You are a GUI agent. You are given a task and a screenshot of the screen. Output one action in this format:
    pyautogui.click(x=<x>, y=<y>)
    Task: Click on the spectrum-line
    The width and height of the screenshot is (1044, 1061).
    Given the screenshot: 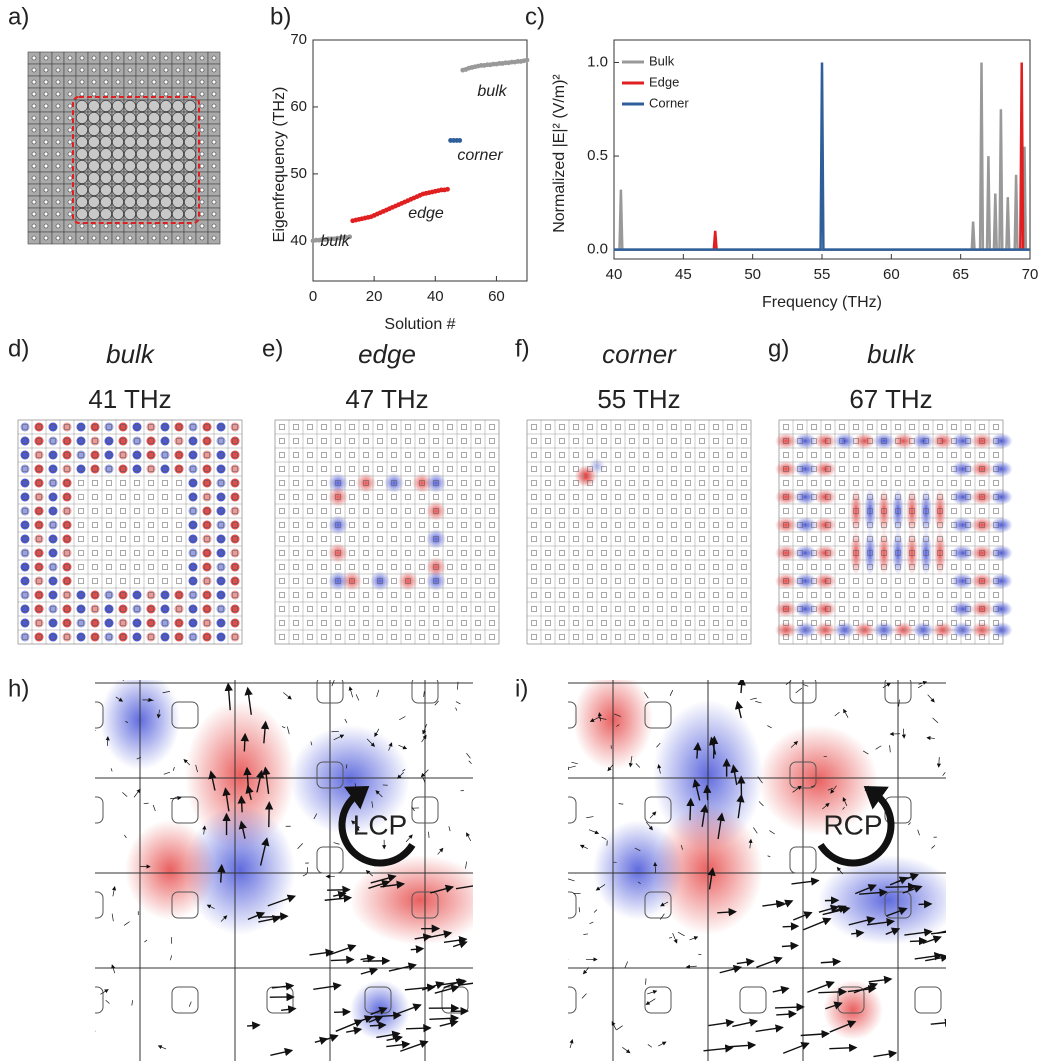 What is the action you would take?
    pyautogui.click(x=822, y=156)
    